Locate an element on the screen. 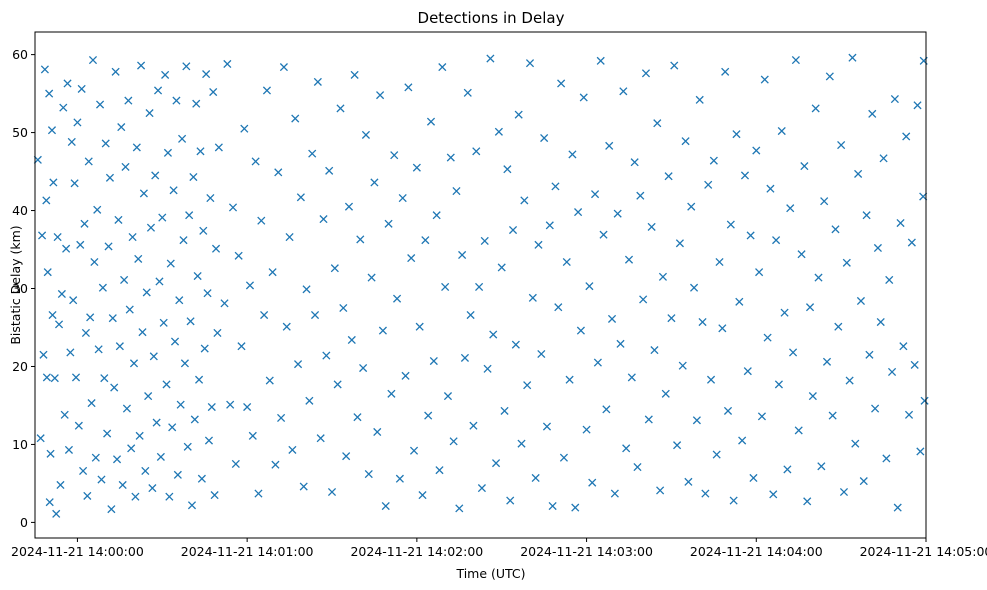 The width and height of the screenshot is (987, 590). y-tick-label: 60 is located at coordinates (20, 54).